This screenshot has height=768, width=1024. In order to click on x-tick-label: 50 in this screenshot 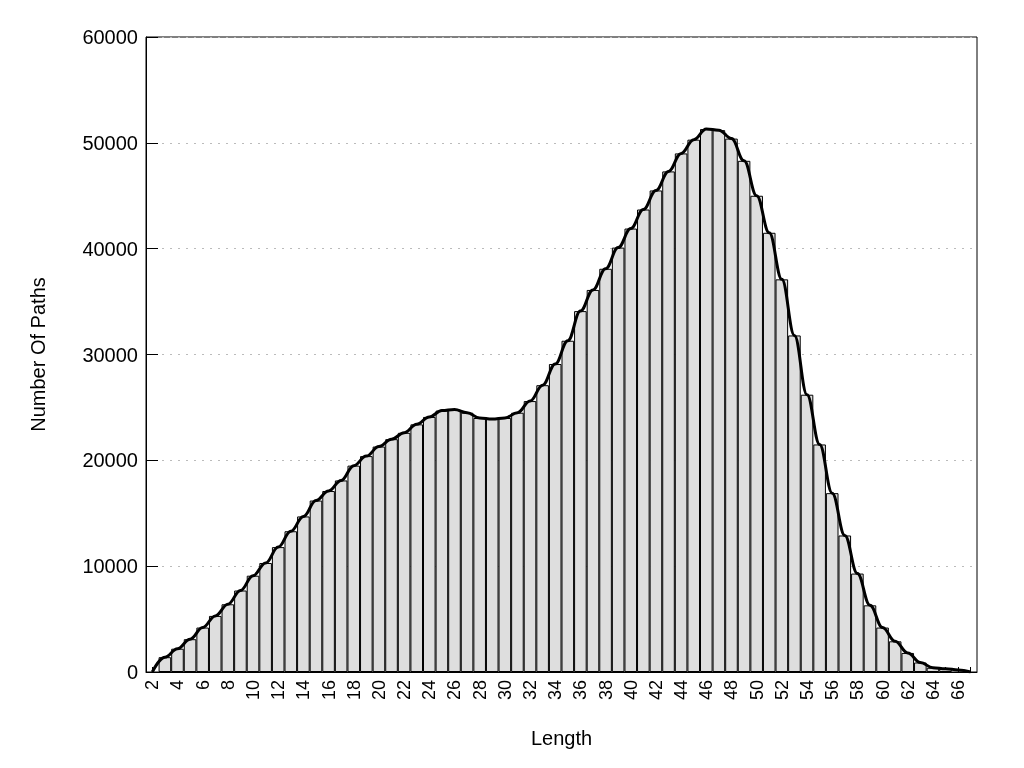, I will do `click(756, 690)`.